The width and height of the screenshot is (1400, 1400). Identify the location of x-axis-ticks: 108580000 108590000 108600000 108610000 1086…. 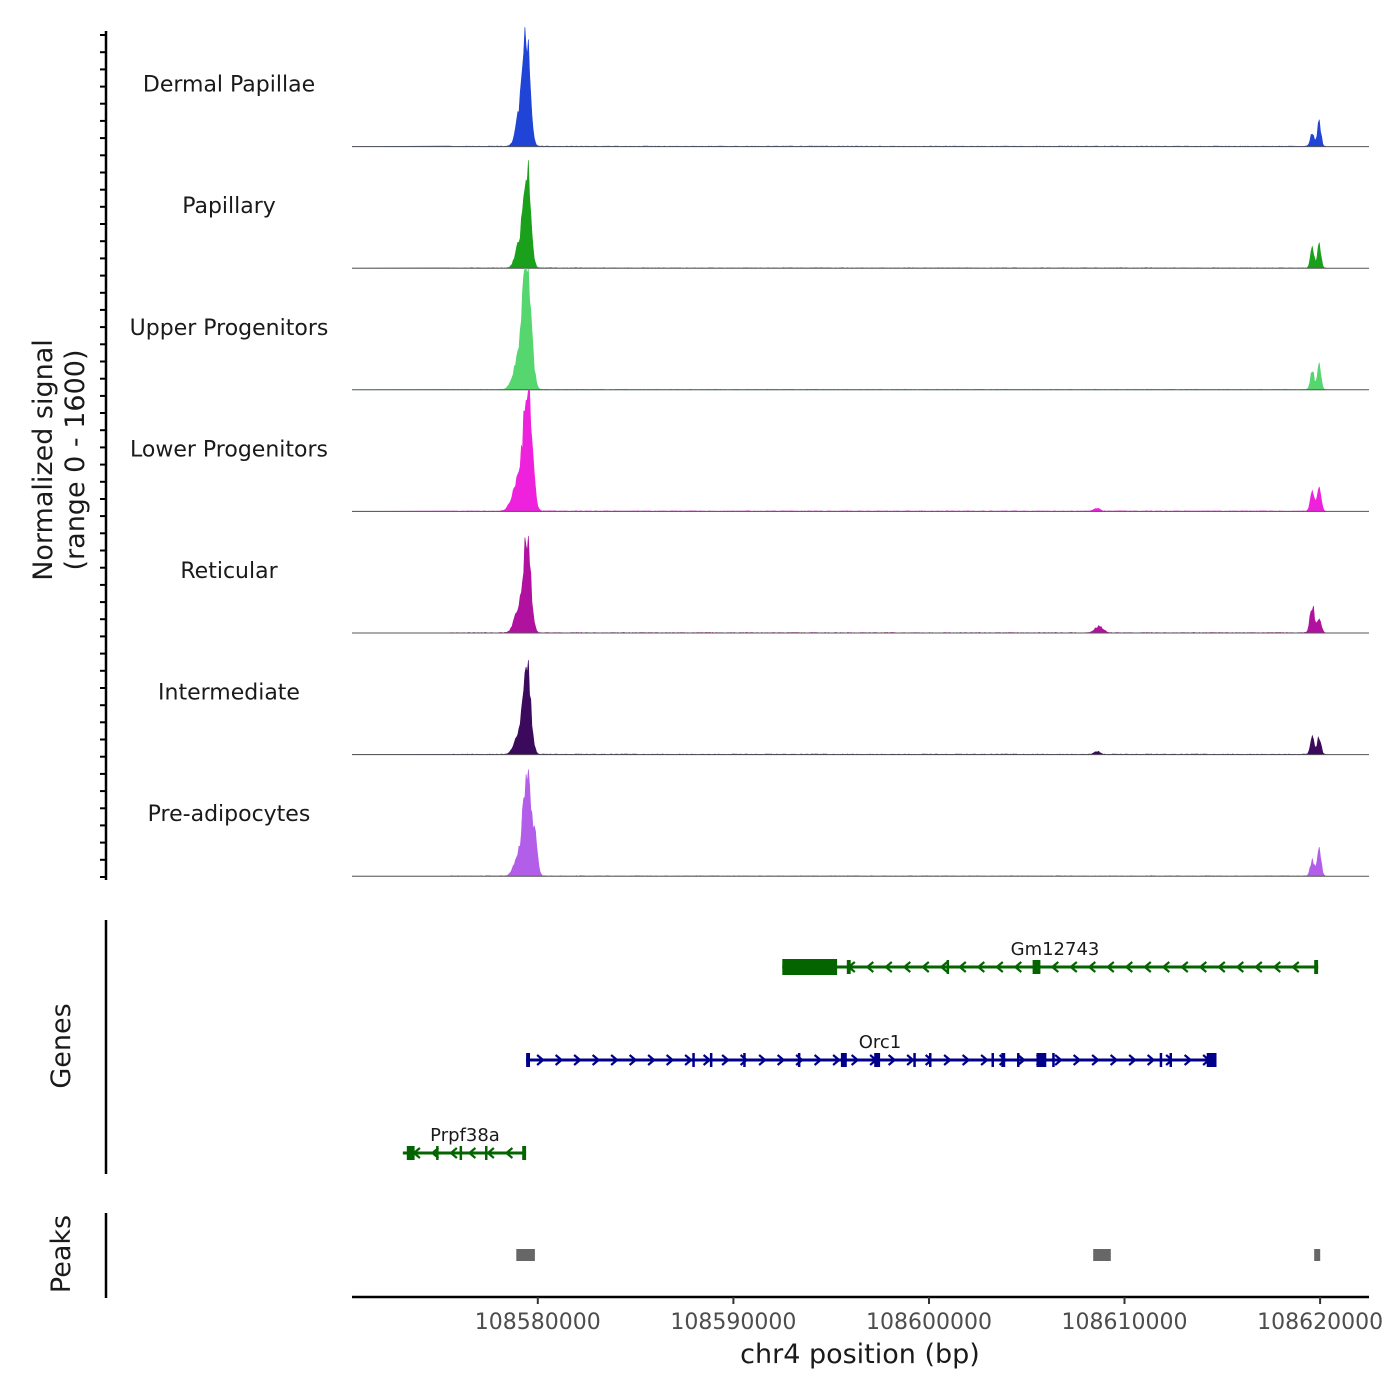
(929, 1316).